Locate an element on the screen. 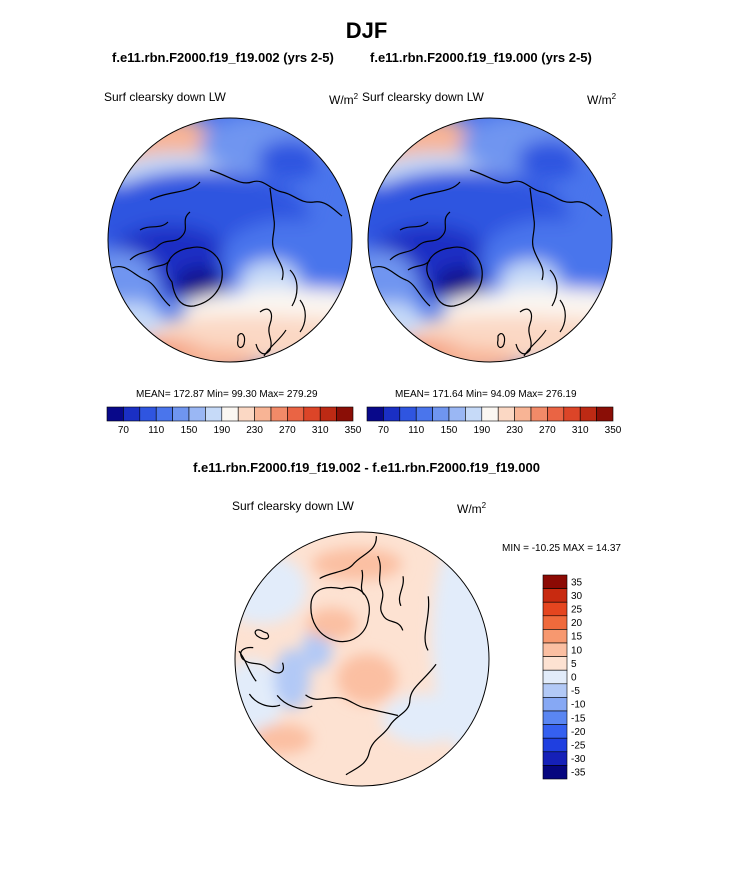 The width and height of the screenshot is (733, 882). panel1-colorbar-tick-label: 310 is located at coordinates (320, 430).